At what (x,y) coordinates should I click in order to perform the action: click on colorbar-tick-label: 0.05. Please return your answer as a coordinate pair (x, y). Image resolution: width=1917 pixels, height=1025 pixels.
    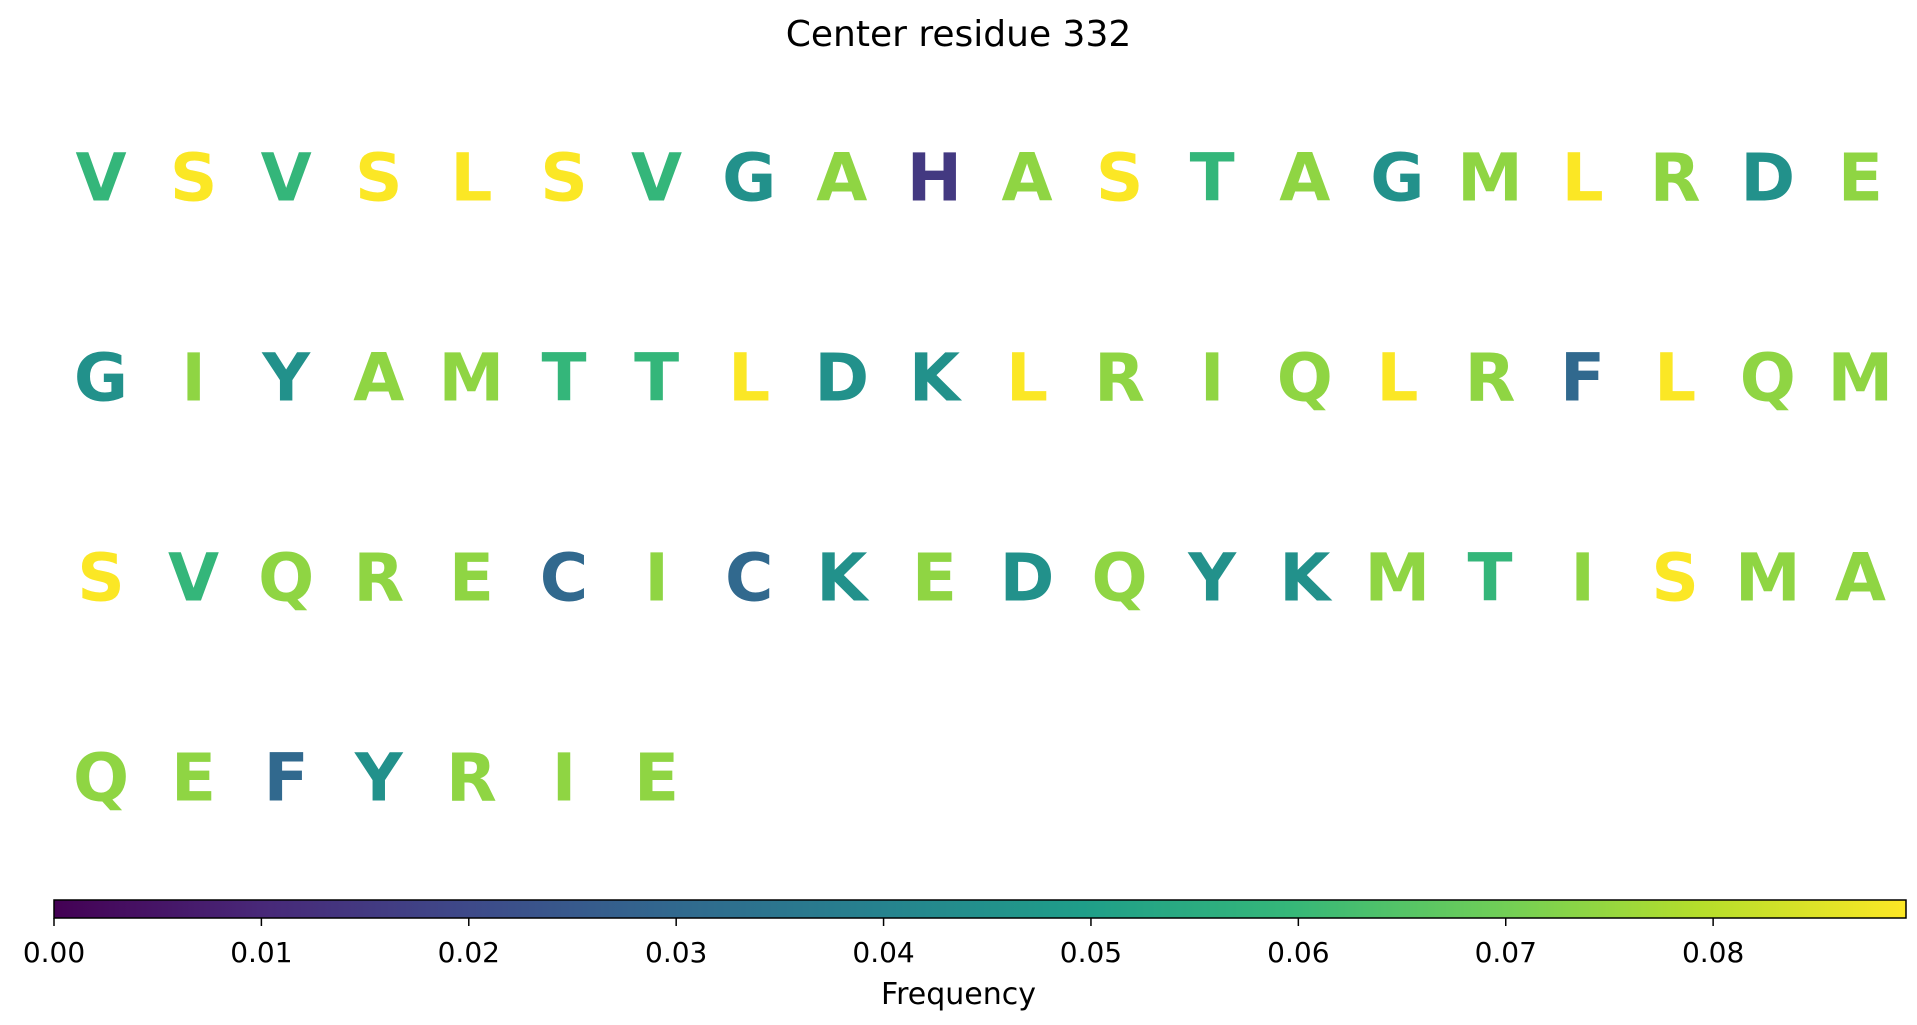
    Looking at the image, I should click on (1091, 952).